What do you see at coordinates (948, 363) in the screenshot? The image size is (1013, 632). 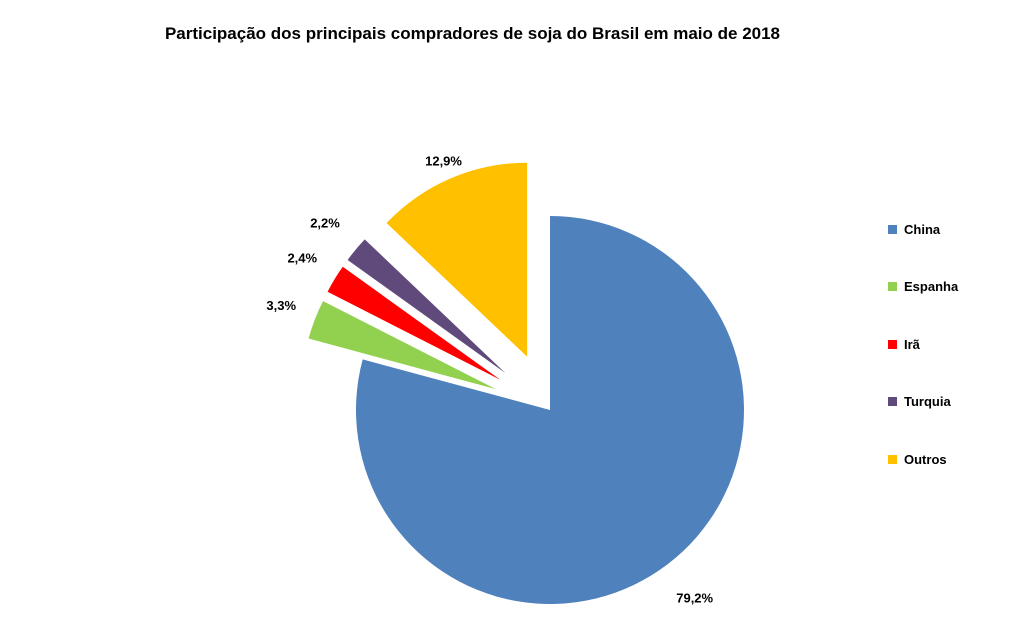 I see `legend: China Espanha Irã Turquia Outros` at bounding box center [948, 363].